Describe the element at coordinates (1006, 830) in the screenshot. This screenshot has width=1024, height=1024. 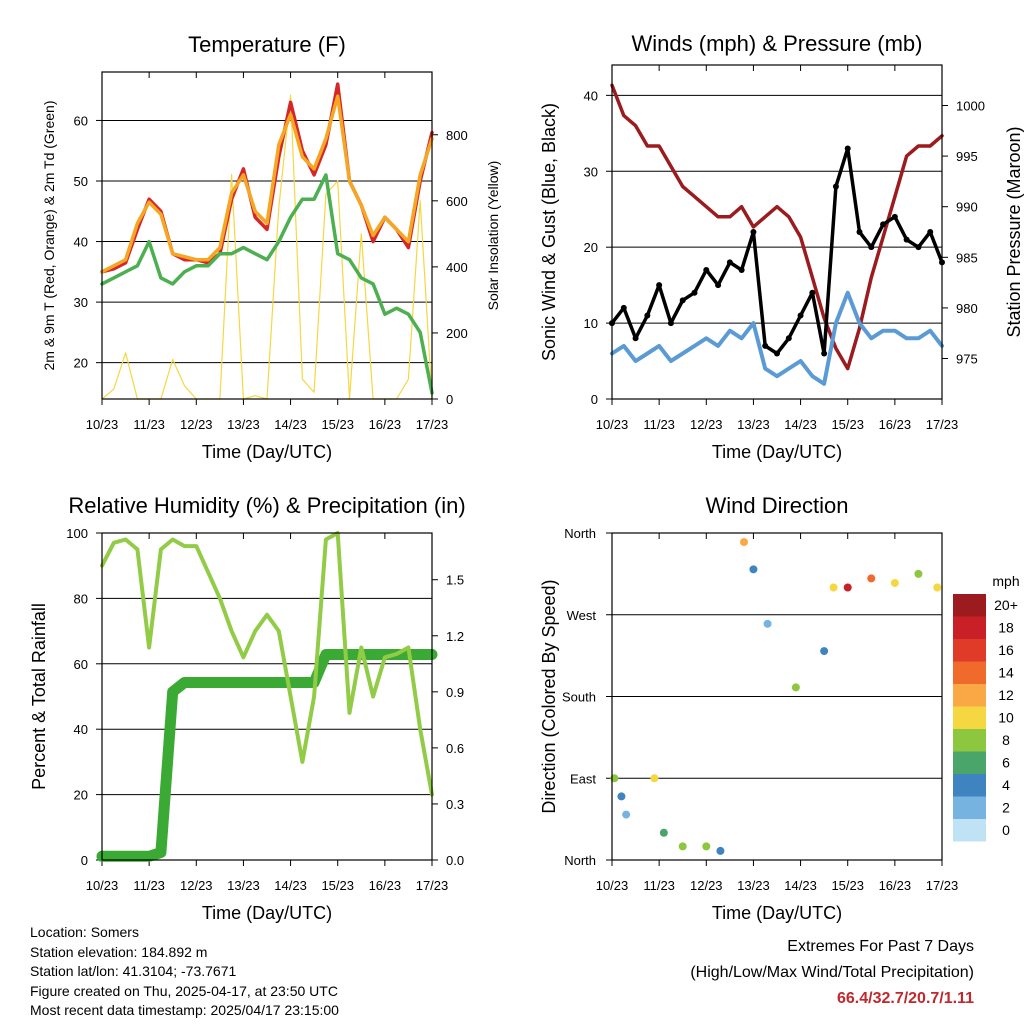
I see `colorbar-label: 0` at that location.